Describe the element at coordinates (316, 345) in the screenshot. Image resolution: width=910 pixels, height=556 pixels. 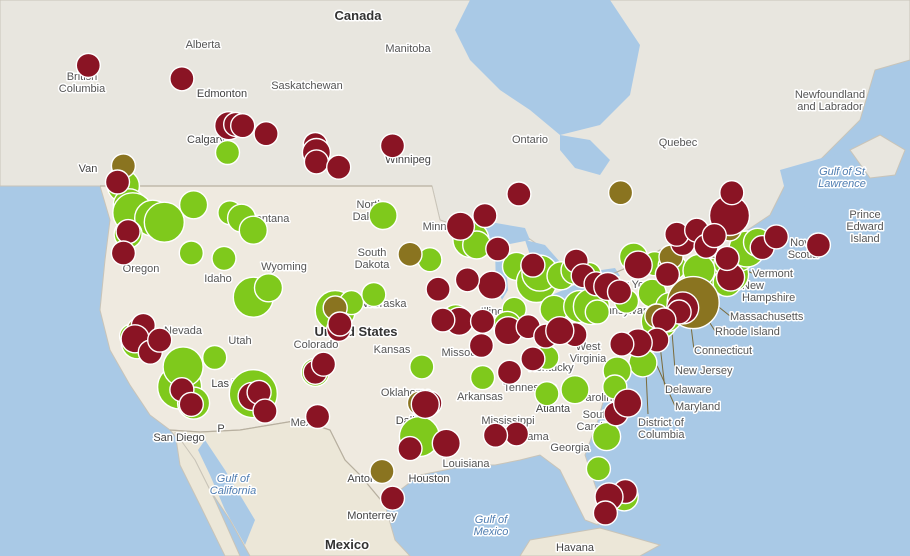
I see `label-colorado: Colorado` at that location.